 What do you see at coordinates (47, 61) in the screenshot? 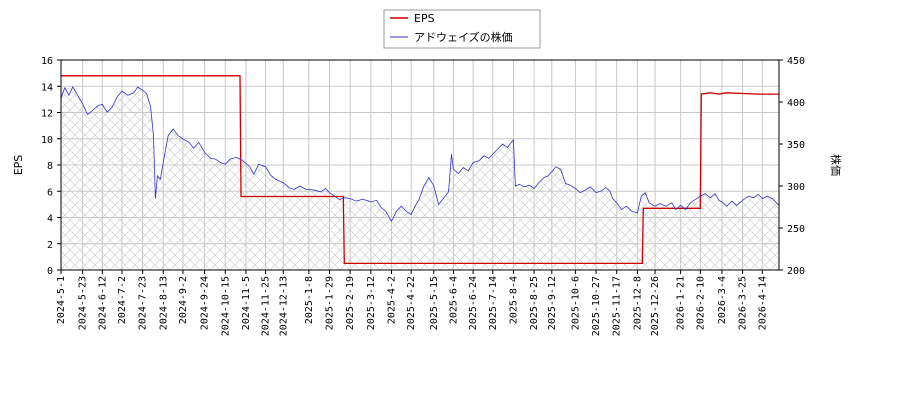
I see `left-tick-label: 16` at bounding box center [47, 61].